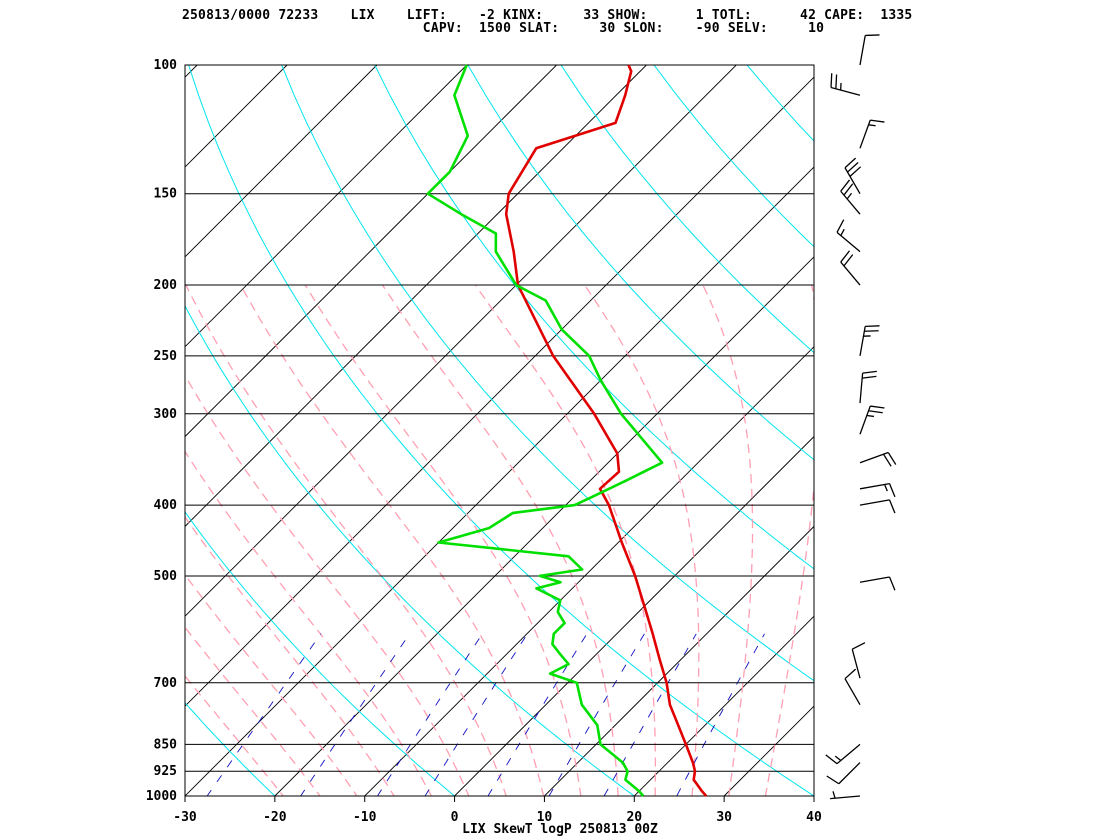  What do you see at coordinates (166, 194) in the screenshot?
I see `y-tick-label: 150` at bounding box center [166, 194].